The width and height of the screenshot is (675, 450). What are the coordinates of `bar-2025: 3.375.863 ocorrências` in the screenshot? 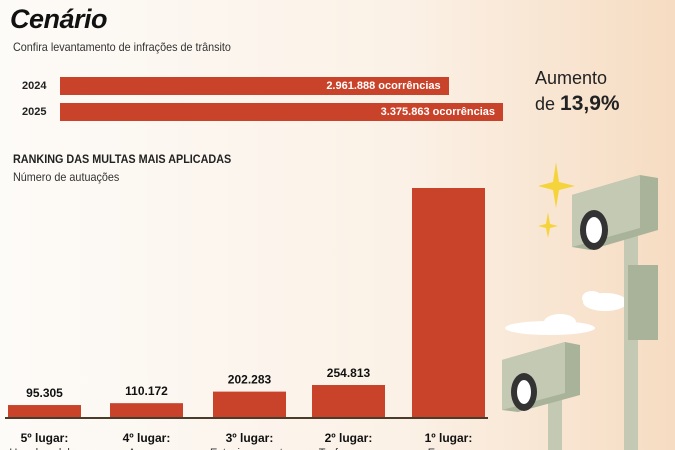 It's located at (281, 112).